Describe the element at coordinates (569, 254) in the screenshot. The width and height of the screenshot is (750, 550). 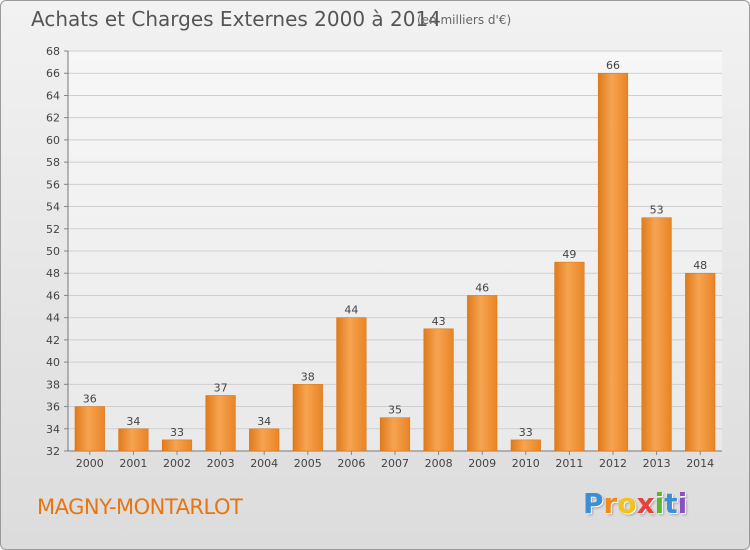
I see `data-label-2011: 49` at that location.